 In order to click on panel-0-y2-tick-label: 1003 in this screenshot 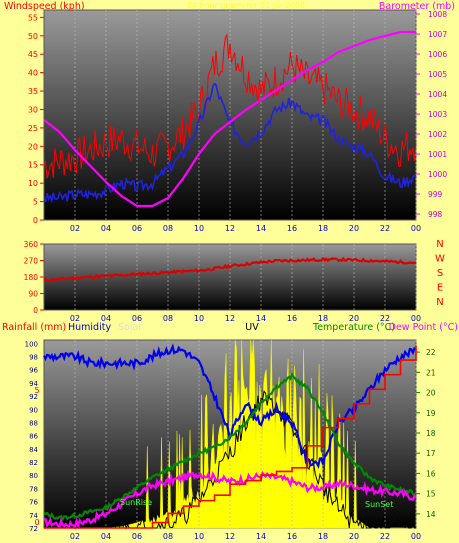, I will do `click(437, 114)`.